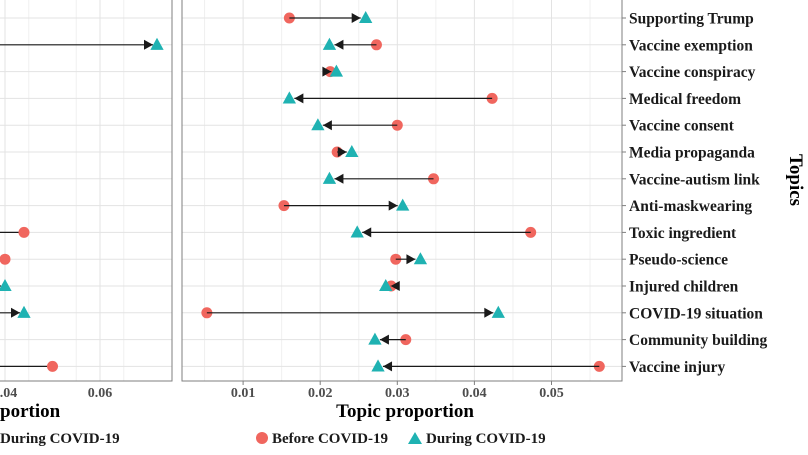 The width and height of the screenshot is (808, 455). I want to click on x-tick-label: 0.01, so click(243, 393).